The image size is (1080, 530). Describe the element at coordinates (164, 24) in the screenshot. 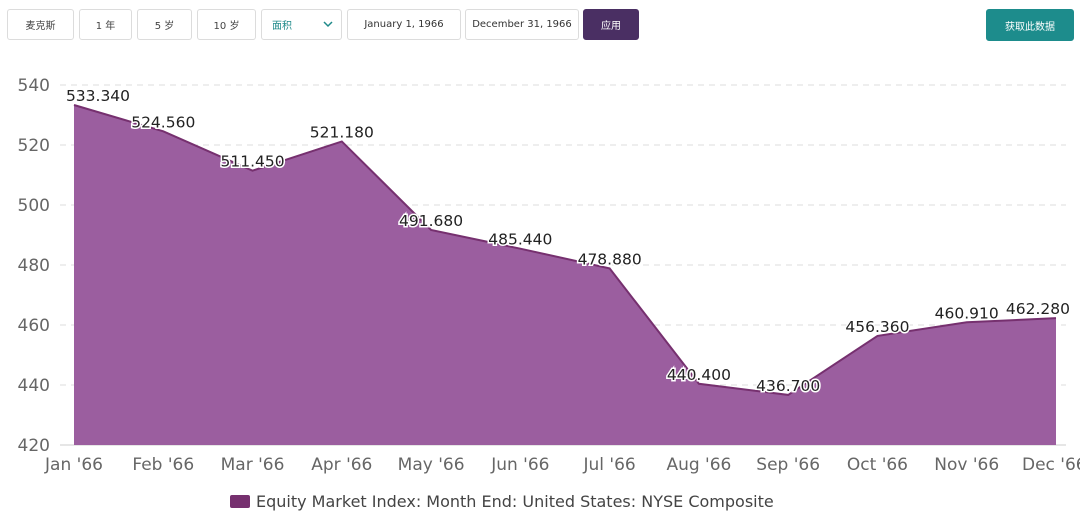

I see `range-5y-button: 5 岁` at that location.